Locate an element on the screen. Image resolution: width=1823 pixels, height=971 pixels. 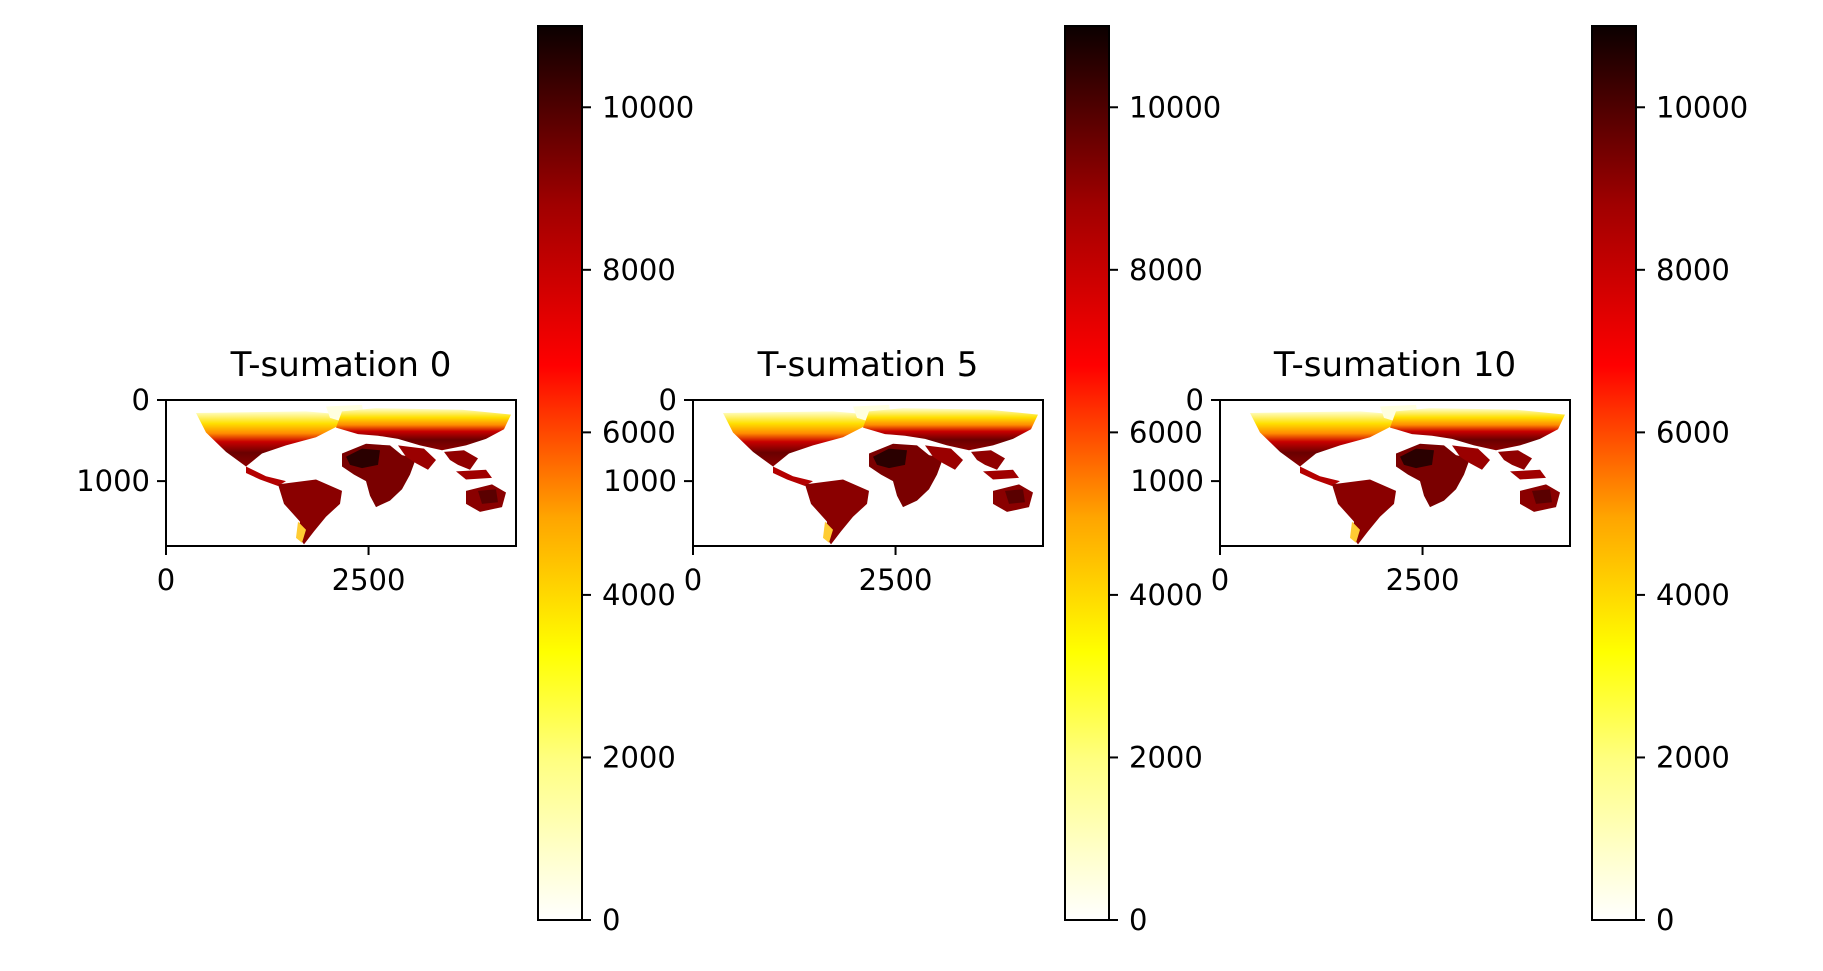
colorbar: 0 2000 4000 6000 8000 10000 is located at coordinates (1669, 481).